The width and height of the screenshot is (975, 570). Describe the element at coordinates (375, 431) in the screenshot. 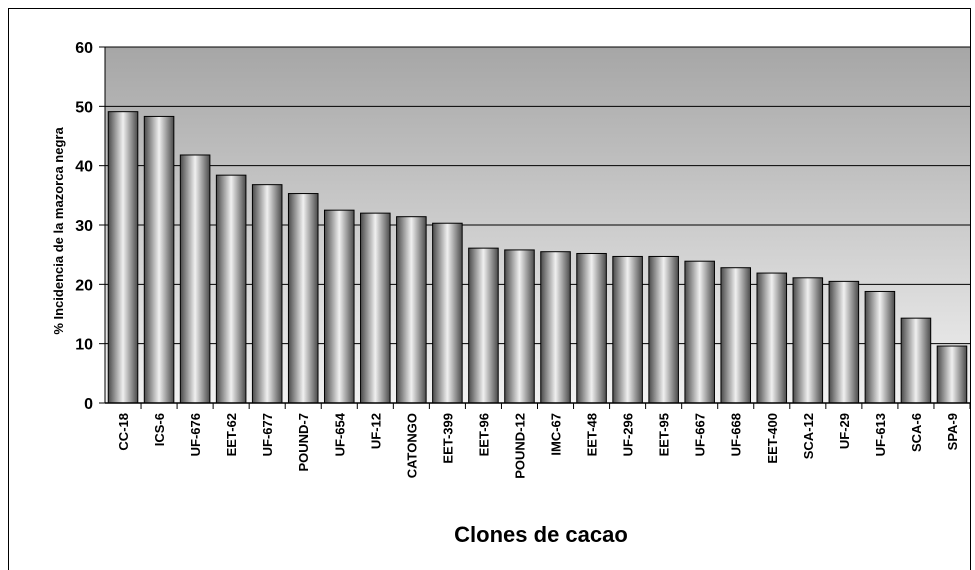

I see `x-tick-label-UF-12: UF-12` at that location.